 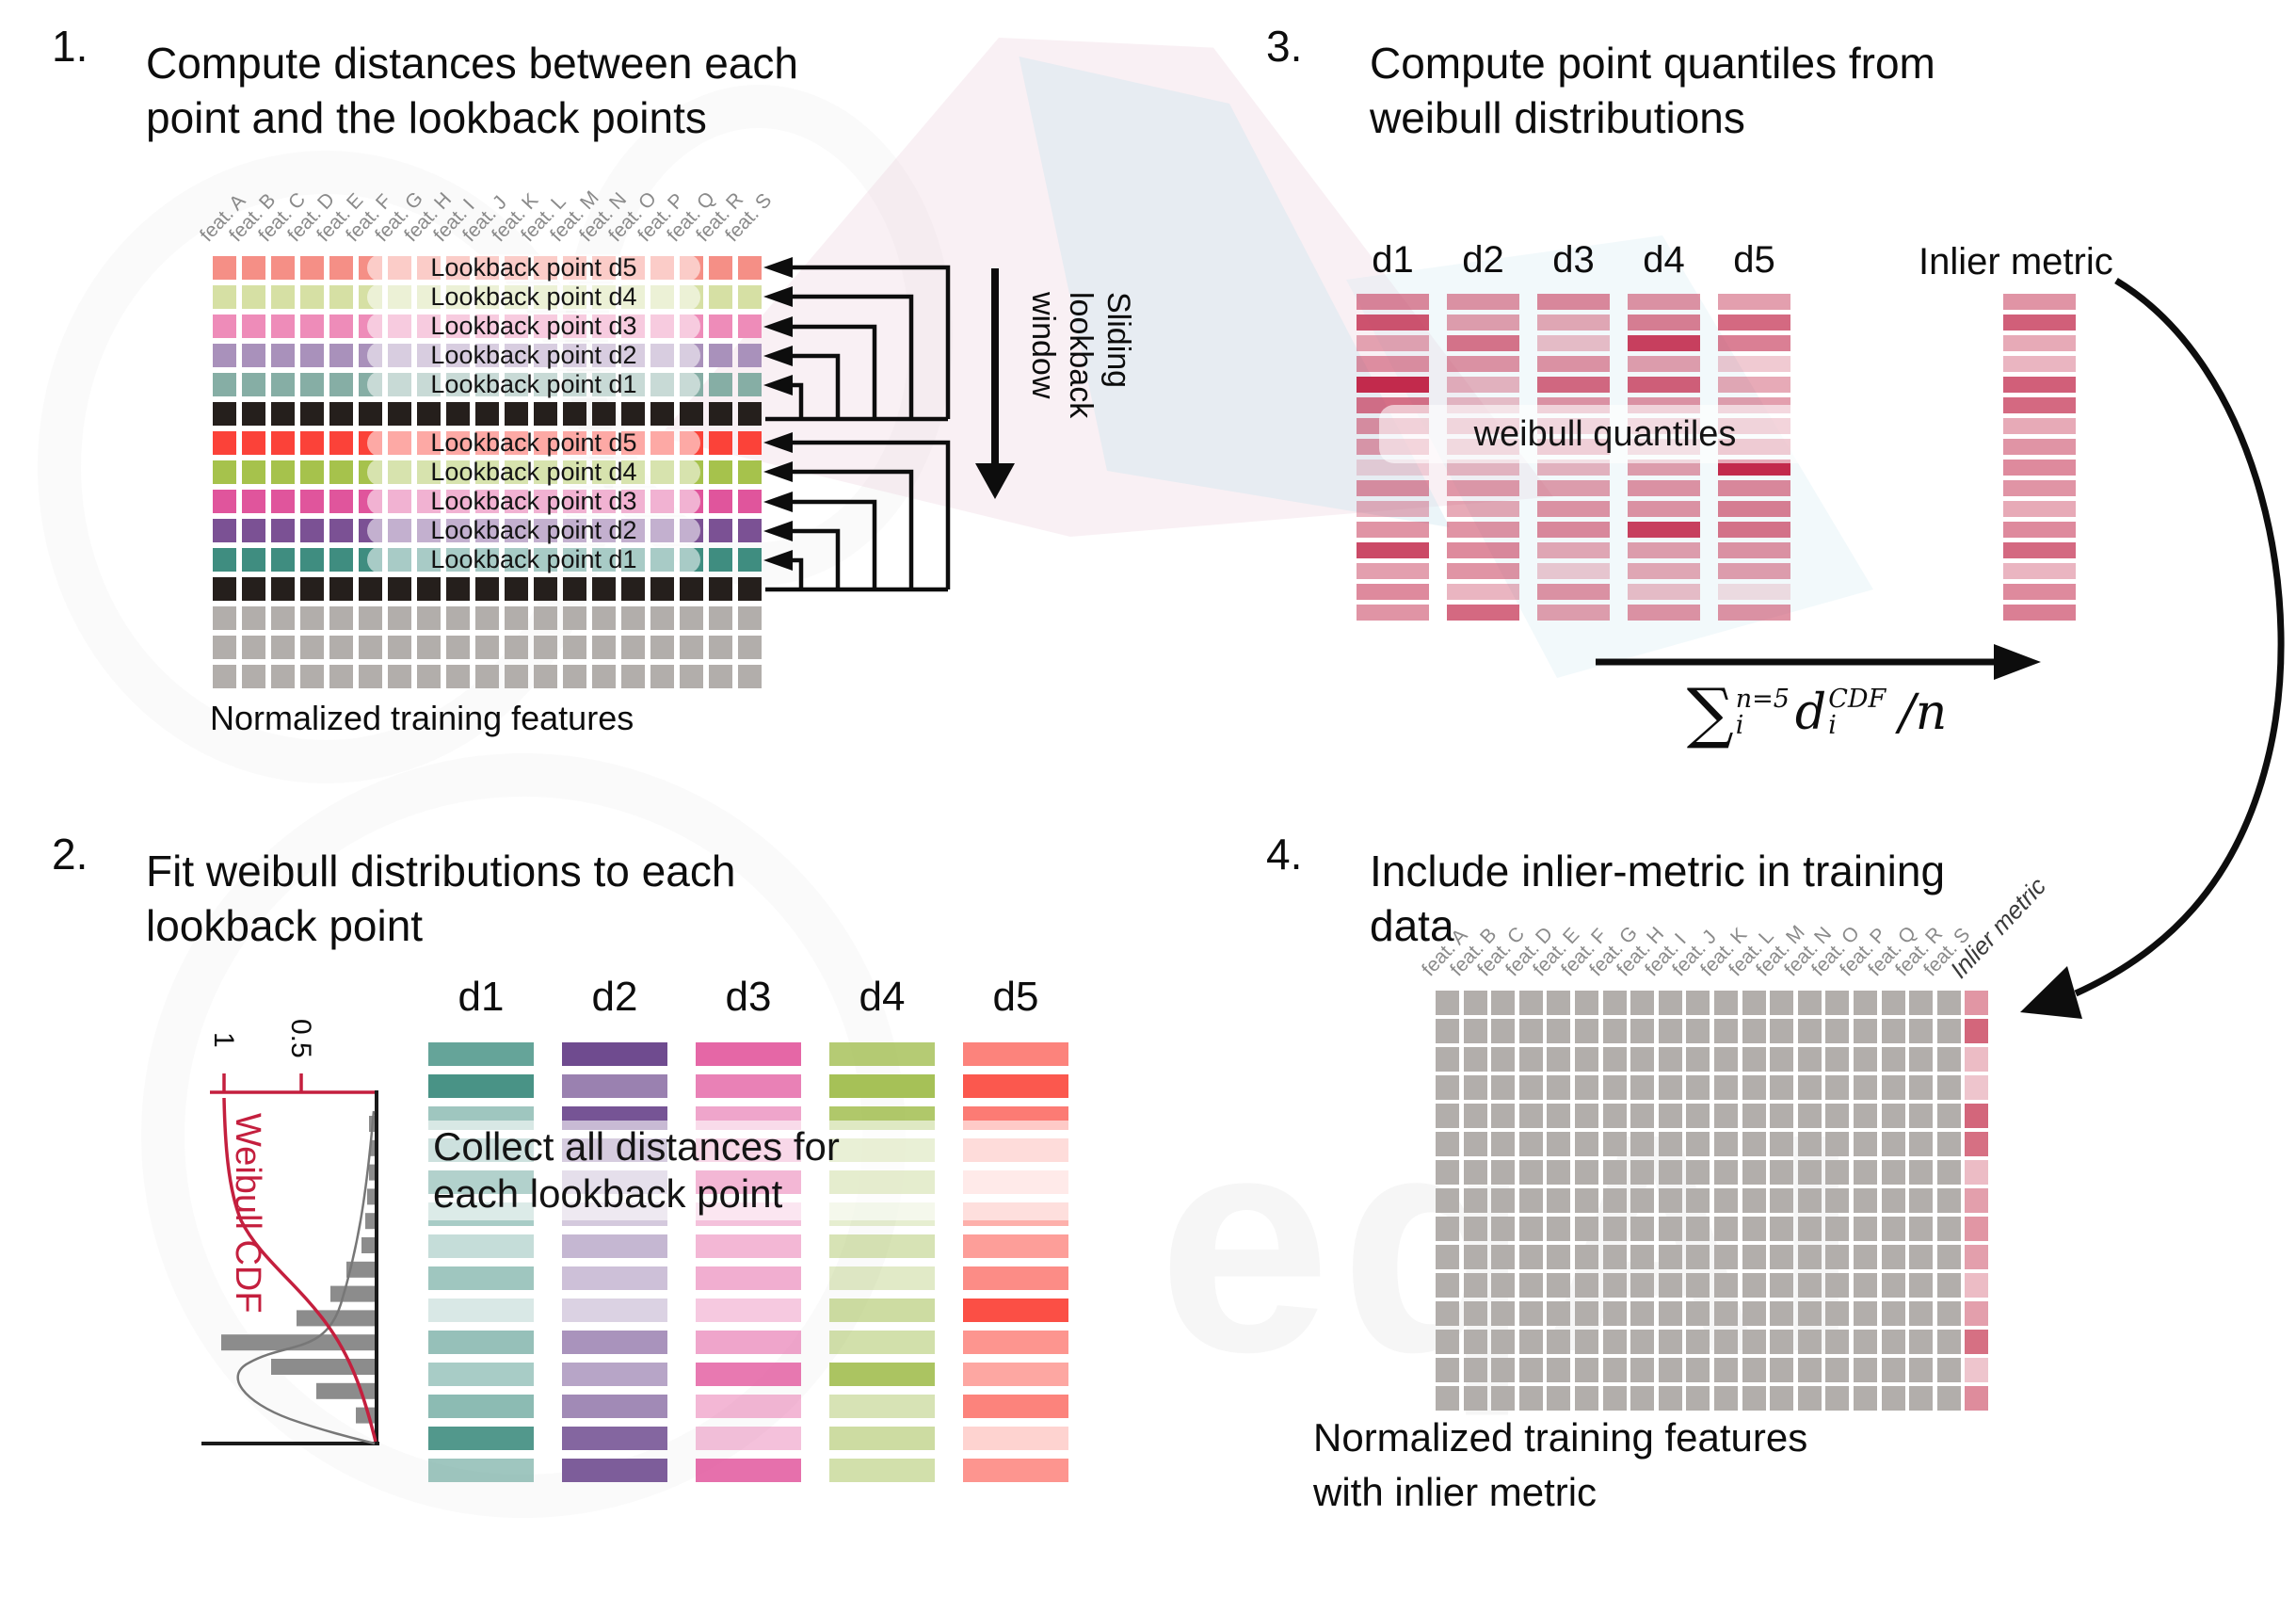 What do you see at coordinates (1393, 260) in the screenshot?
I see `quantile-column-label: d1` at bounding box center [1393, 260].